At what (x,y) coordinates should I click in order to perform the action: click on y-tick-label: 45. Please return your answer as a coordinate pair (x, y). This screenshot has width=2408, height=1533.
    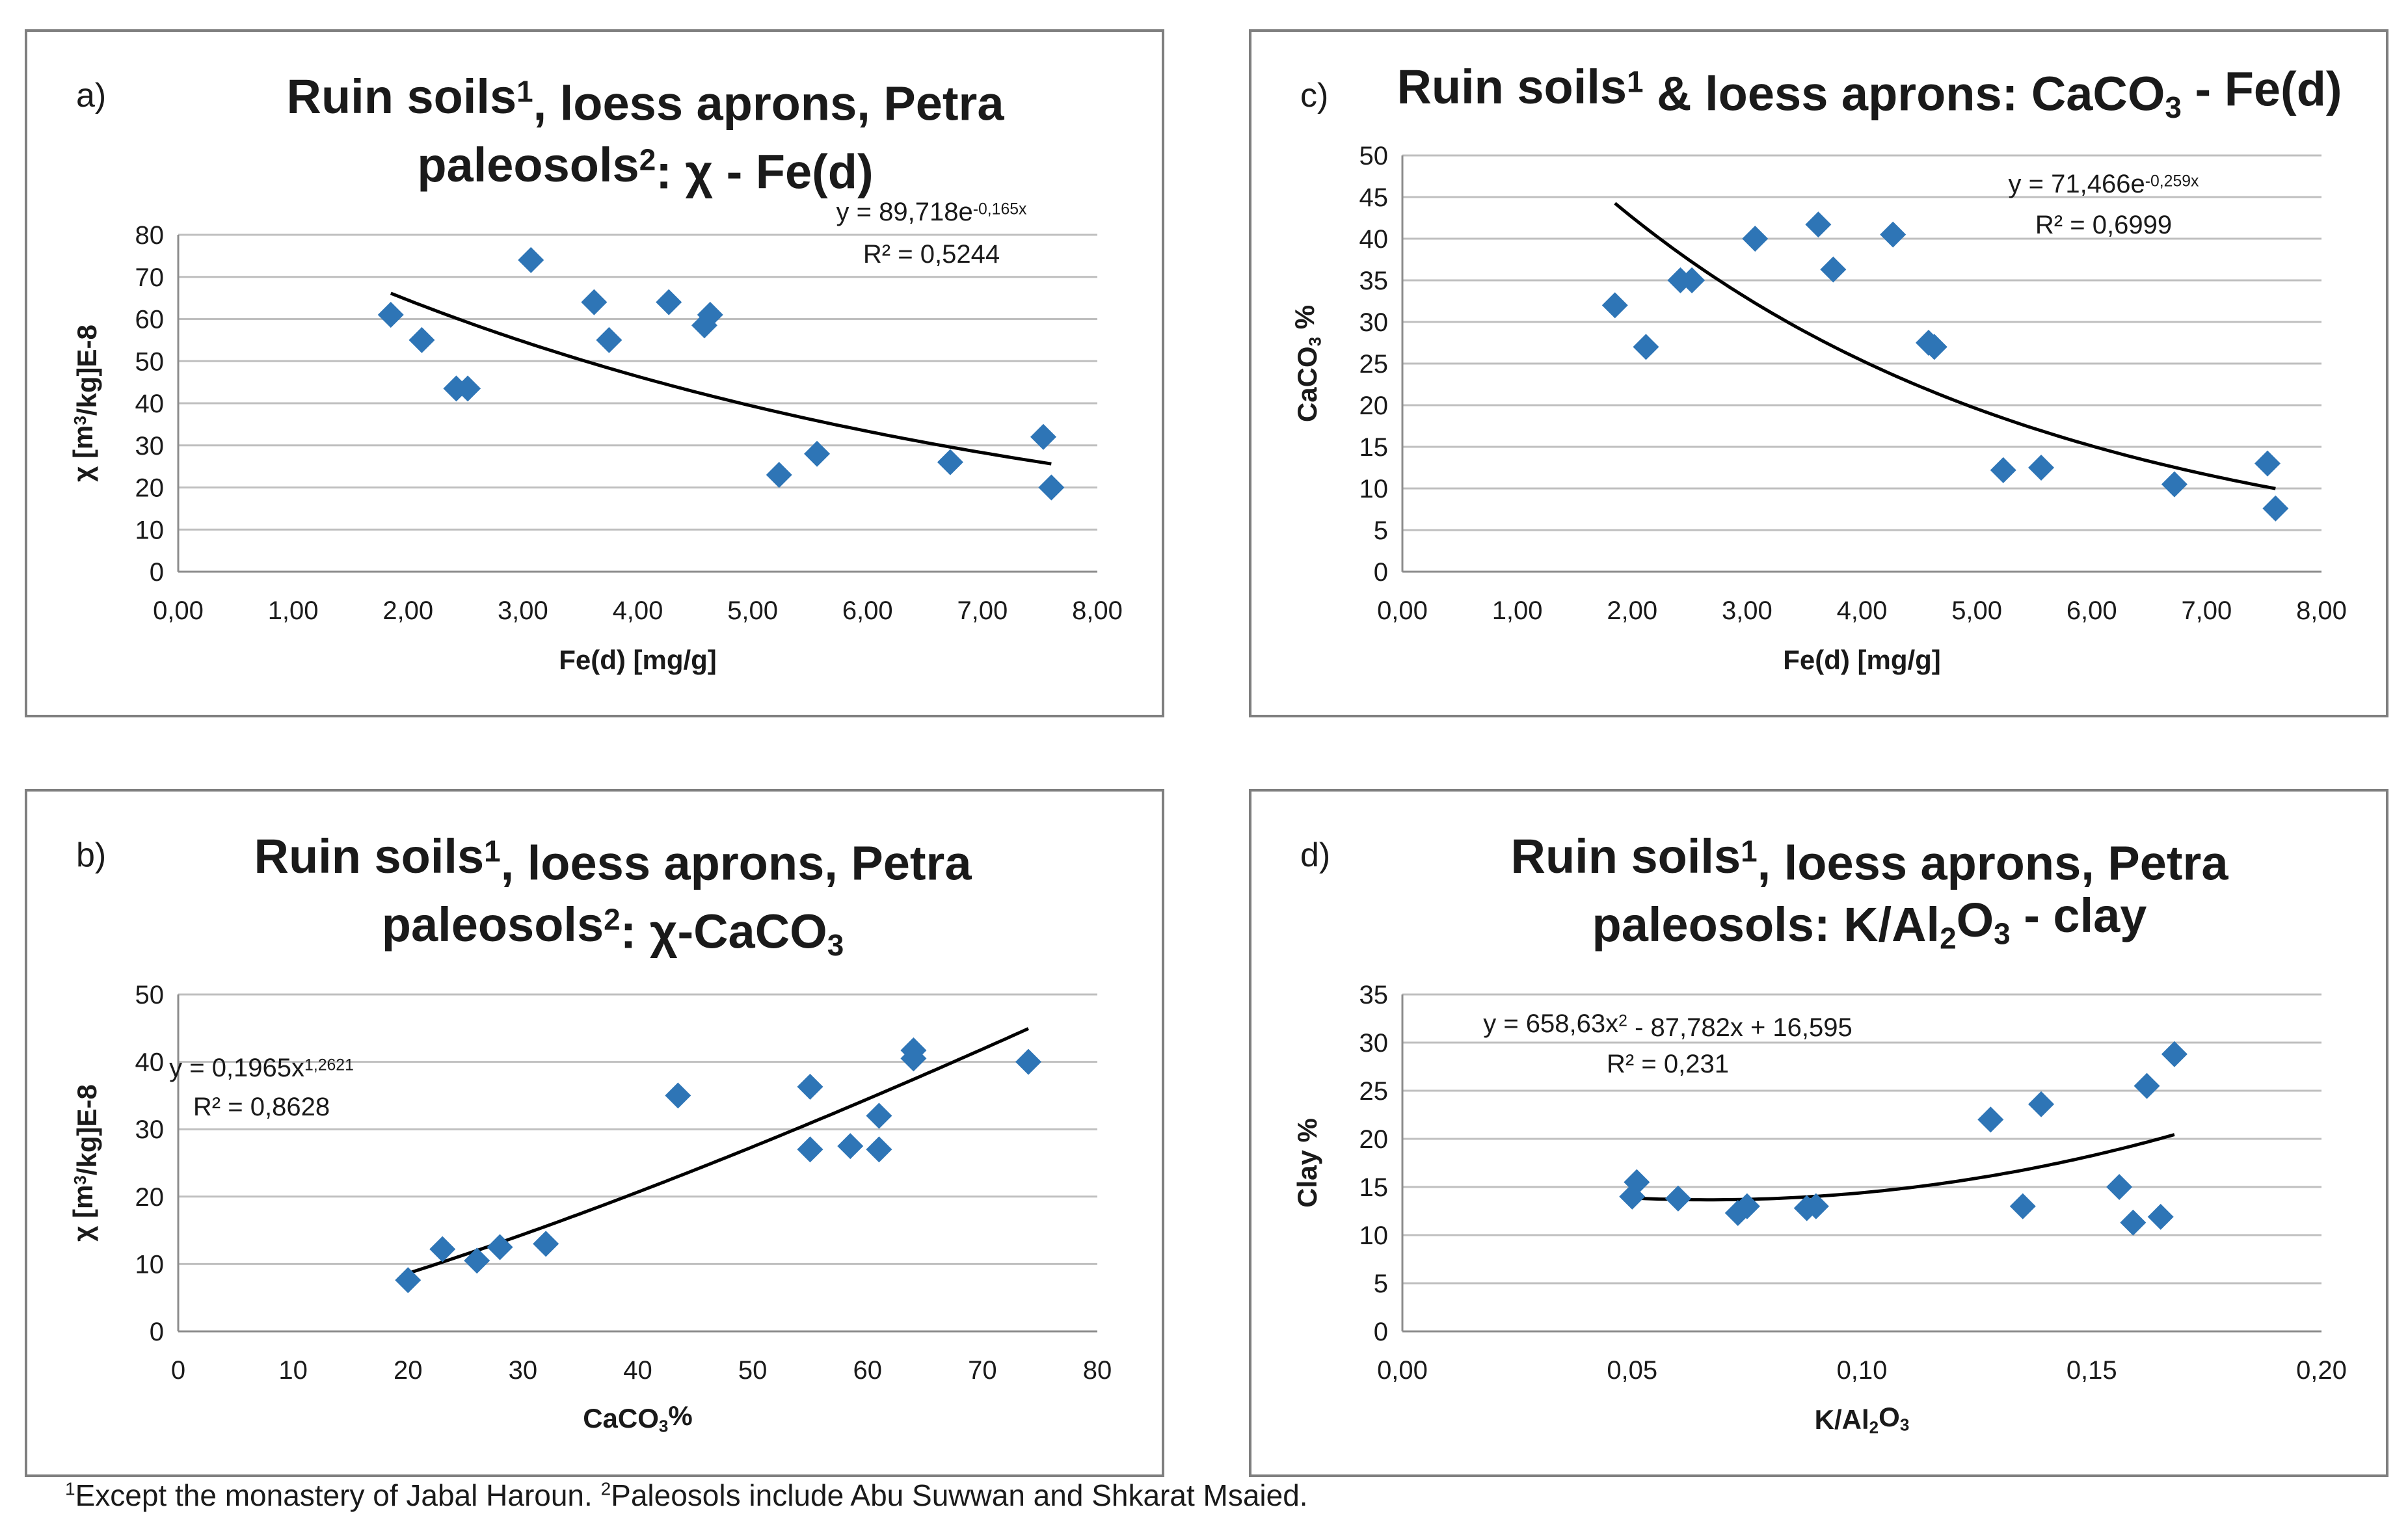
    Looking at the image, I should click on (1374, 197).